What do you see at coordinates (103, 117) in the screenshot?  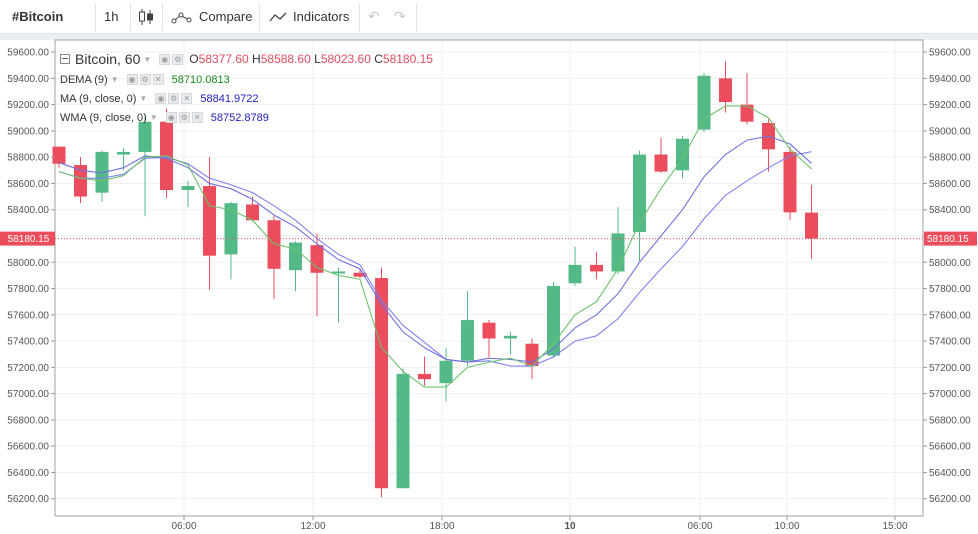 I see `indicator-name: WMA (9, close, 0)` at bounding box center [103, 117].